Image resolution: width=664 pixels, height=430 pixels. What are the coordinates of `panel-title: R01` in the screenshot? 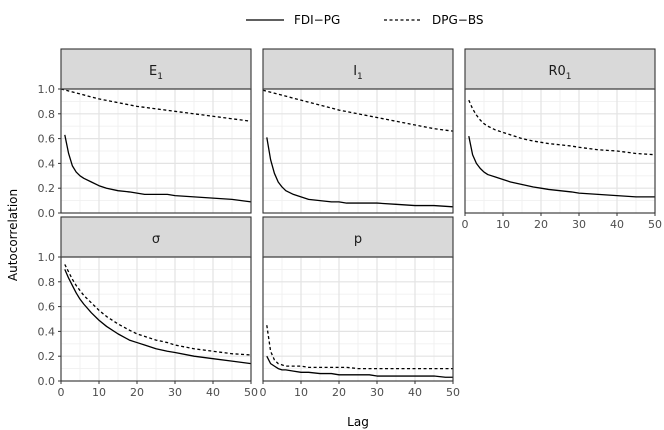 It's located at (559, 73).